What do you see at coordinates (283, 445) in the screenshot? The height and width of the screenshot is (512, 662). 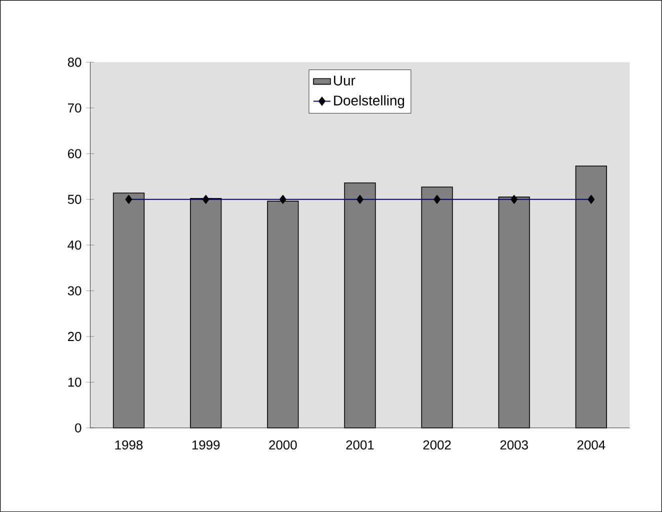 I see `x-tick-label: 2000` at bounding box center [283, 445].